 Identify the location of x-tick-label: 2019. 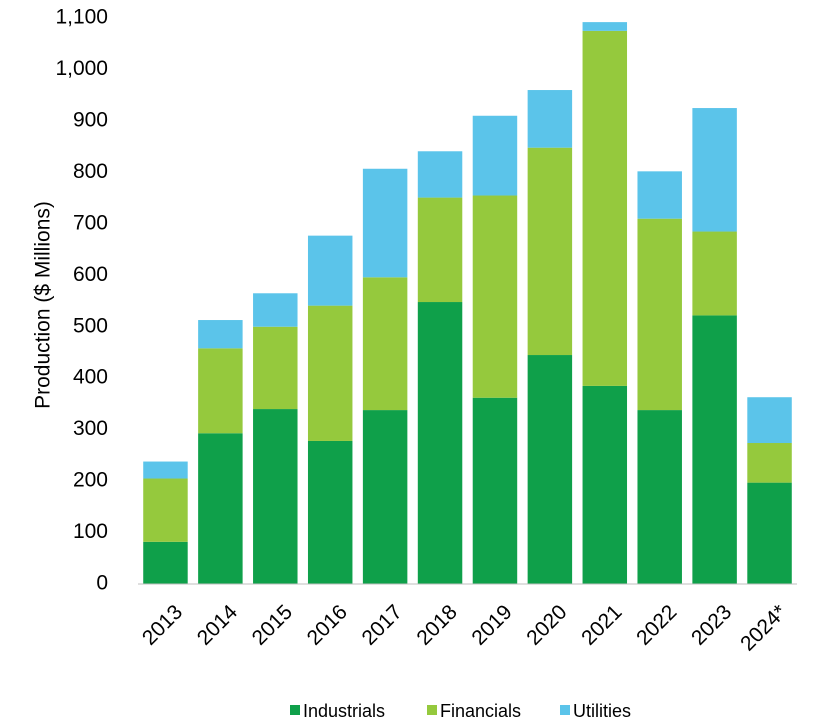
(491, 624).